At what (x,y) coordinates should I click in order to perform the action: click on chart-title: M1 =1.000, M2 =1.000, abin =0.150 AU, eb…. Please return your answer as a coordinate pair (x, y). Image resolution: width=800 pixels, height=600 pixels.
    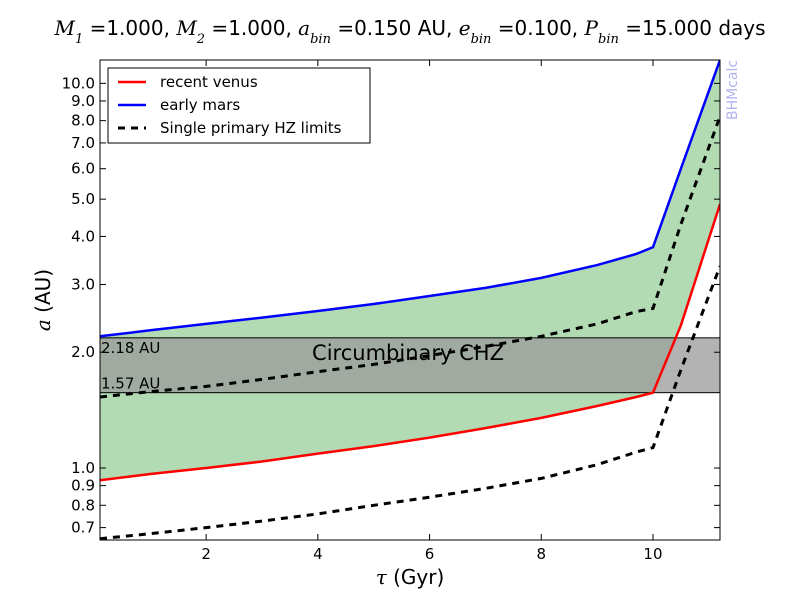
    Looking at the image, I should click on (409, 31).